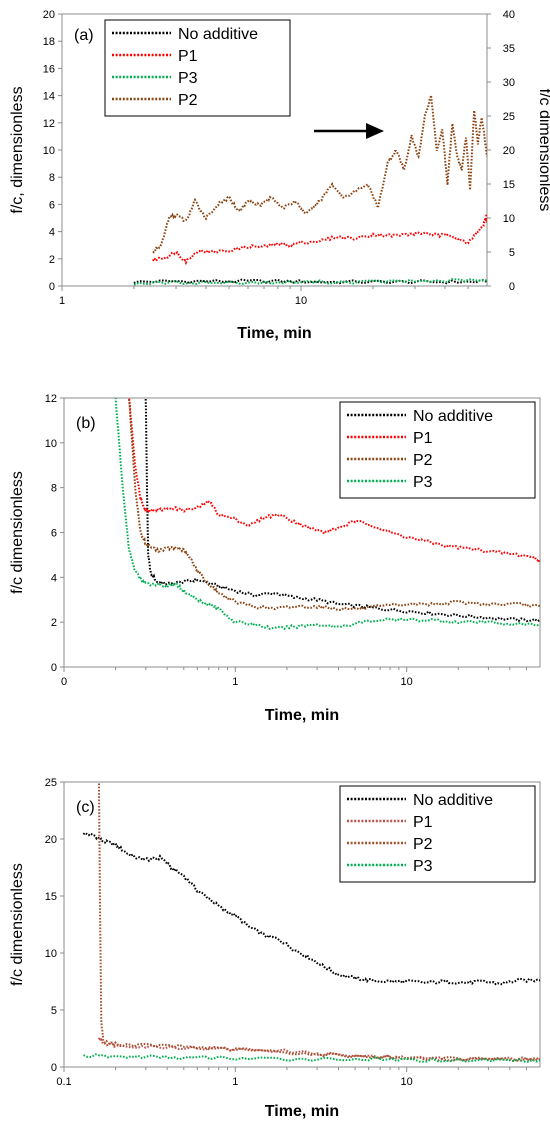 Image resolution: width=550 pixels, height=1130 pixels. I want to click on y-axis-title: f/c, dimensionless, so click(17, 149).